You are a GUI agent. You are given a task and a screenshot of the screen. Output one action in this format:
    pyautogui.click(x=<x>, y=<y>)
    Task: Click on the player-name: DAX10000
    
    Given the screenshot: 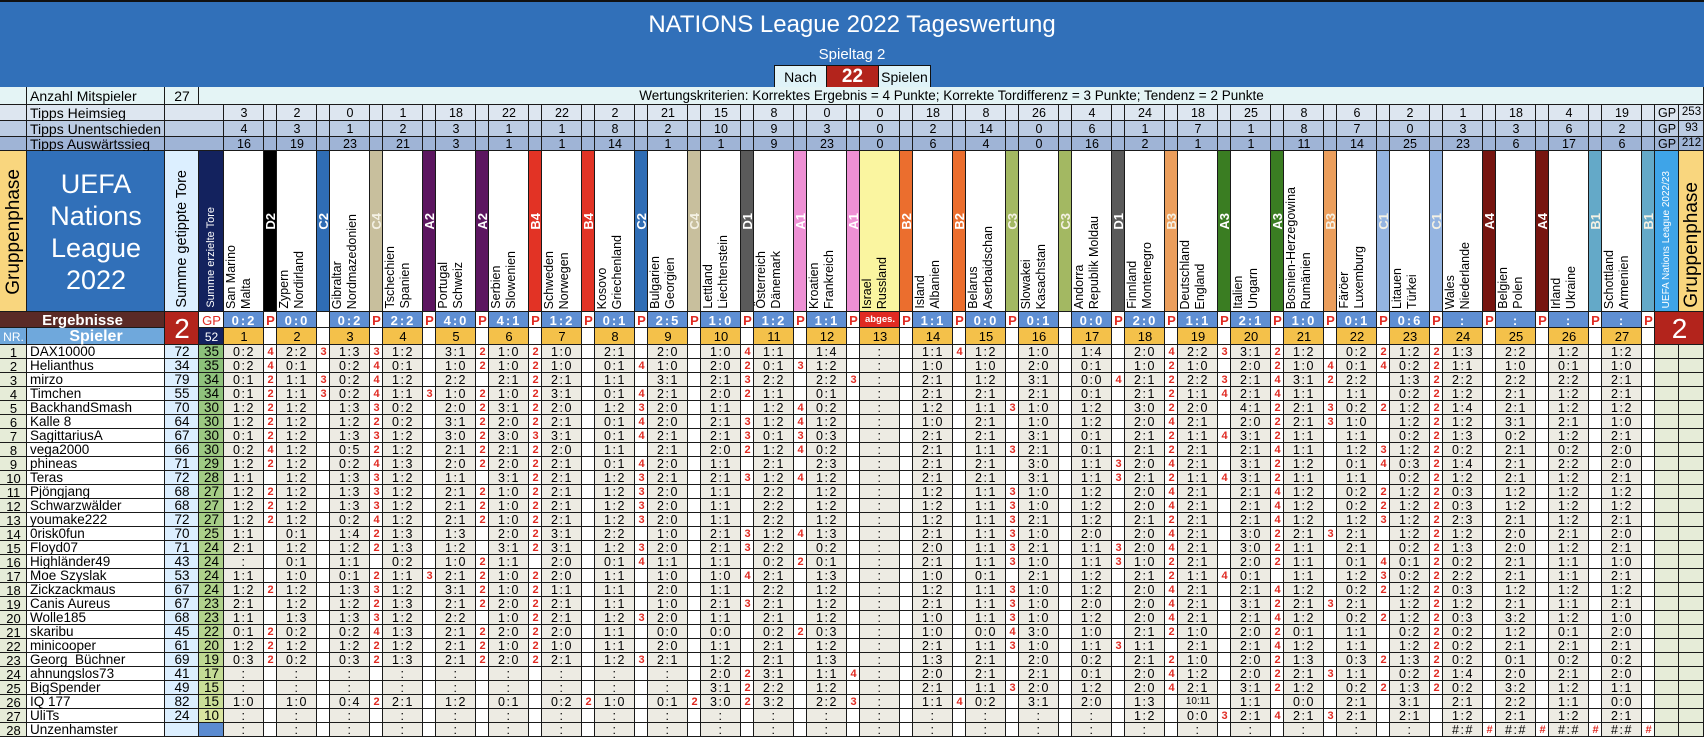 What is the action you would take?
    pyautogui.click(x=96, y=352)
    